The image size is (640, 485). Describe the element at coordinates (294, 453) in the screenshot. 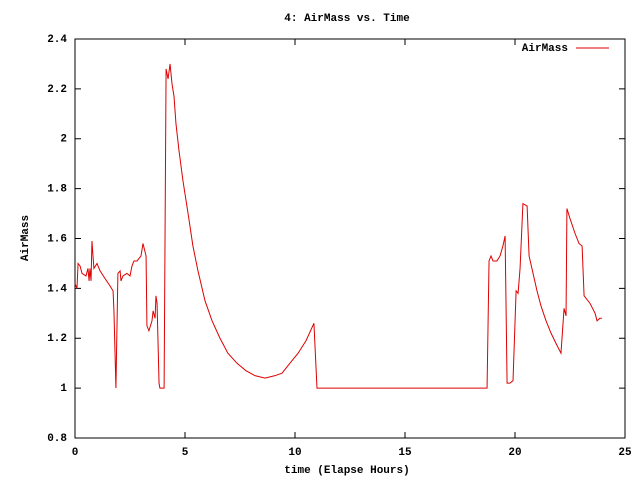

I see `x-tick-label: 10` at that location.